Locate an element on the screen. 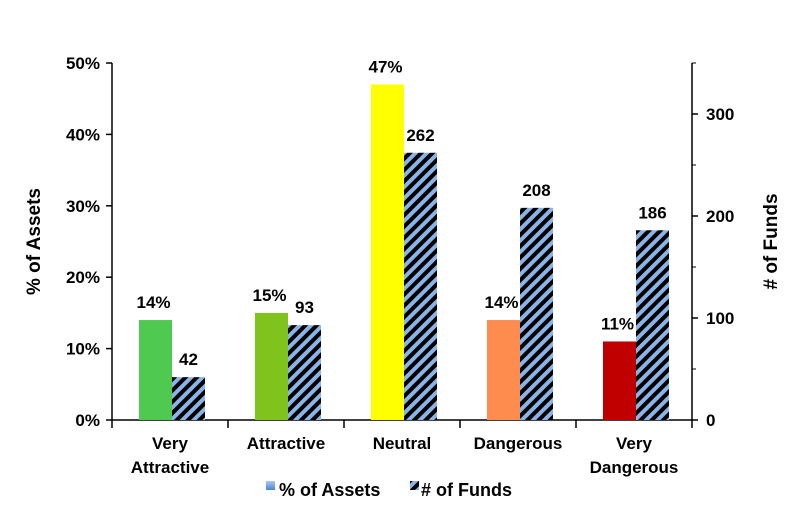 The height and width of the screenshot is (523, 796). right-tick-label: 100 is located at coordinates (720, 318).